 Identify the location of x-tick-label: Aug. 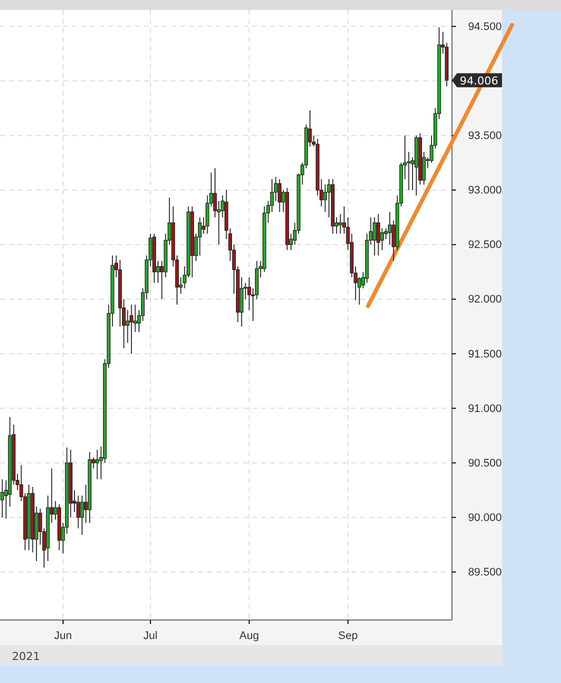
(249, 636).